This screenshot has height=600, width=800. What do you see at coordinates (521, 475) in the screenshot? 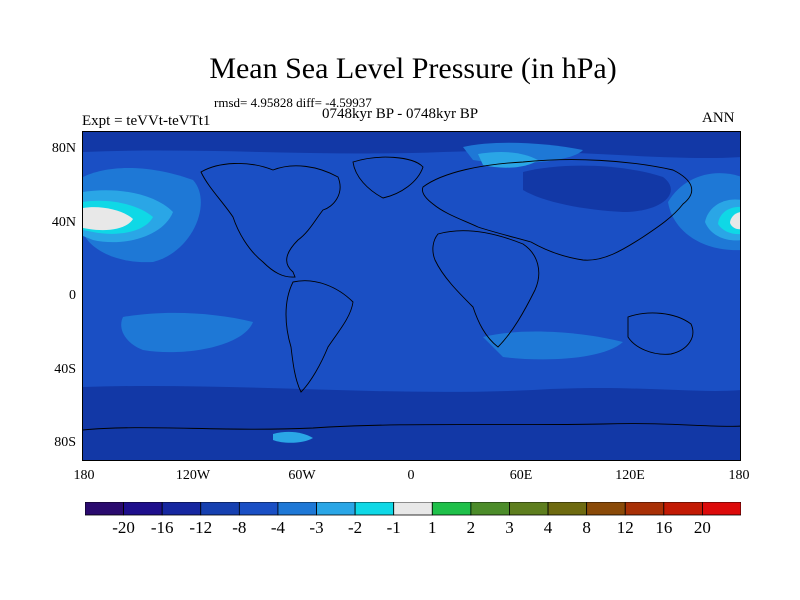
I see `lon-tick-label: 60E` at bounding box center [521, 475].